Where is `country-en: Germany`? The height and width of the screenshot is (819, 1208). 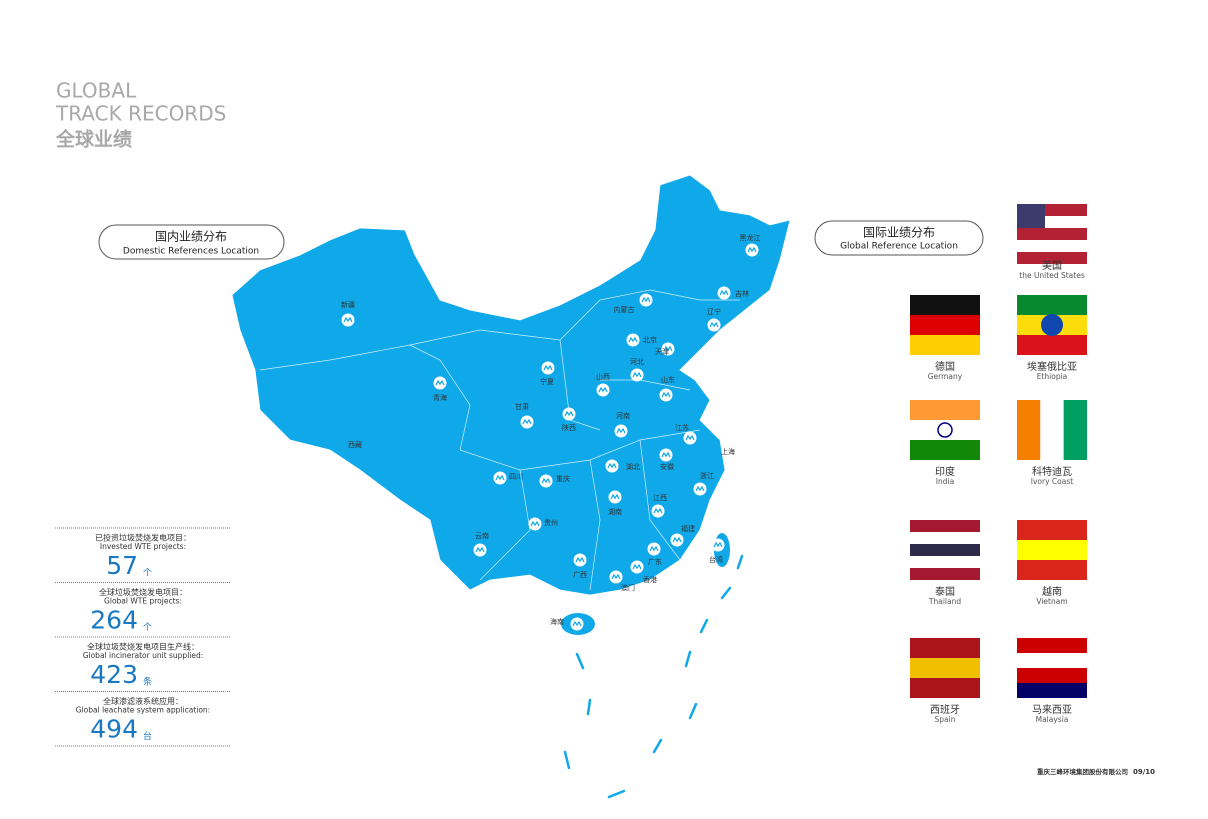
country-en: Germany is located at coordinates (945, 376).